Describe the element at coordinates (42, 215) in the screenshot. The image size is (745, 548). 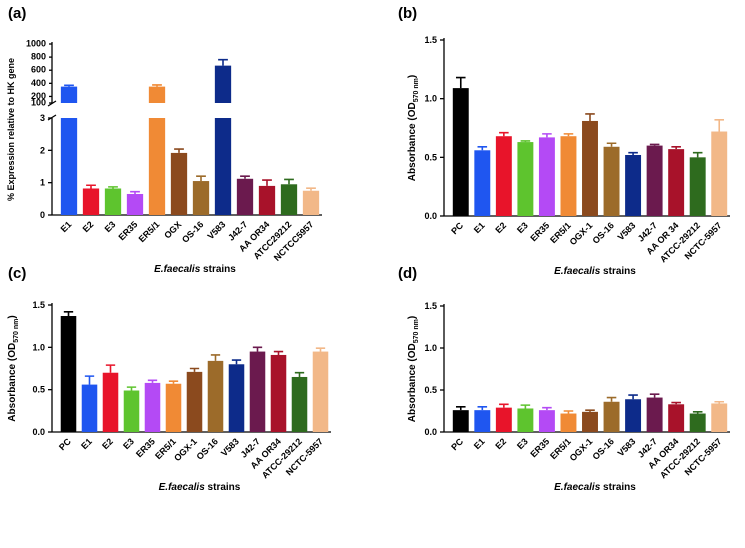
I see `y-tick-label: 0` at that location.